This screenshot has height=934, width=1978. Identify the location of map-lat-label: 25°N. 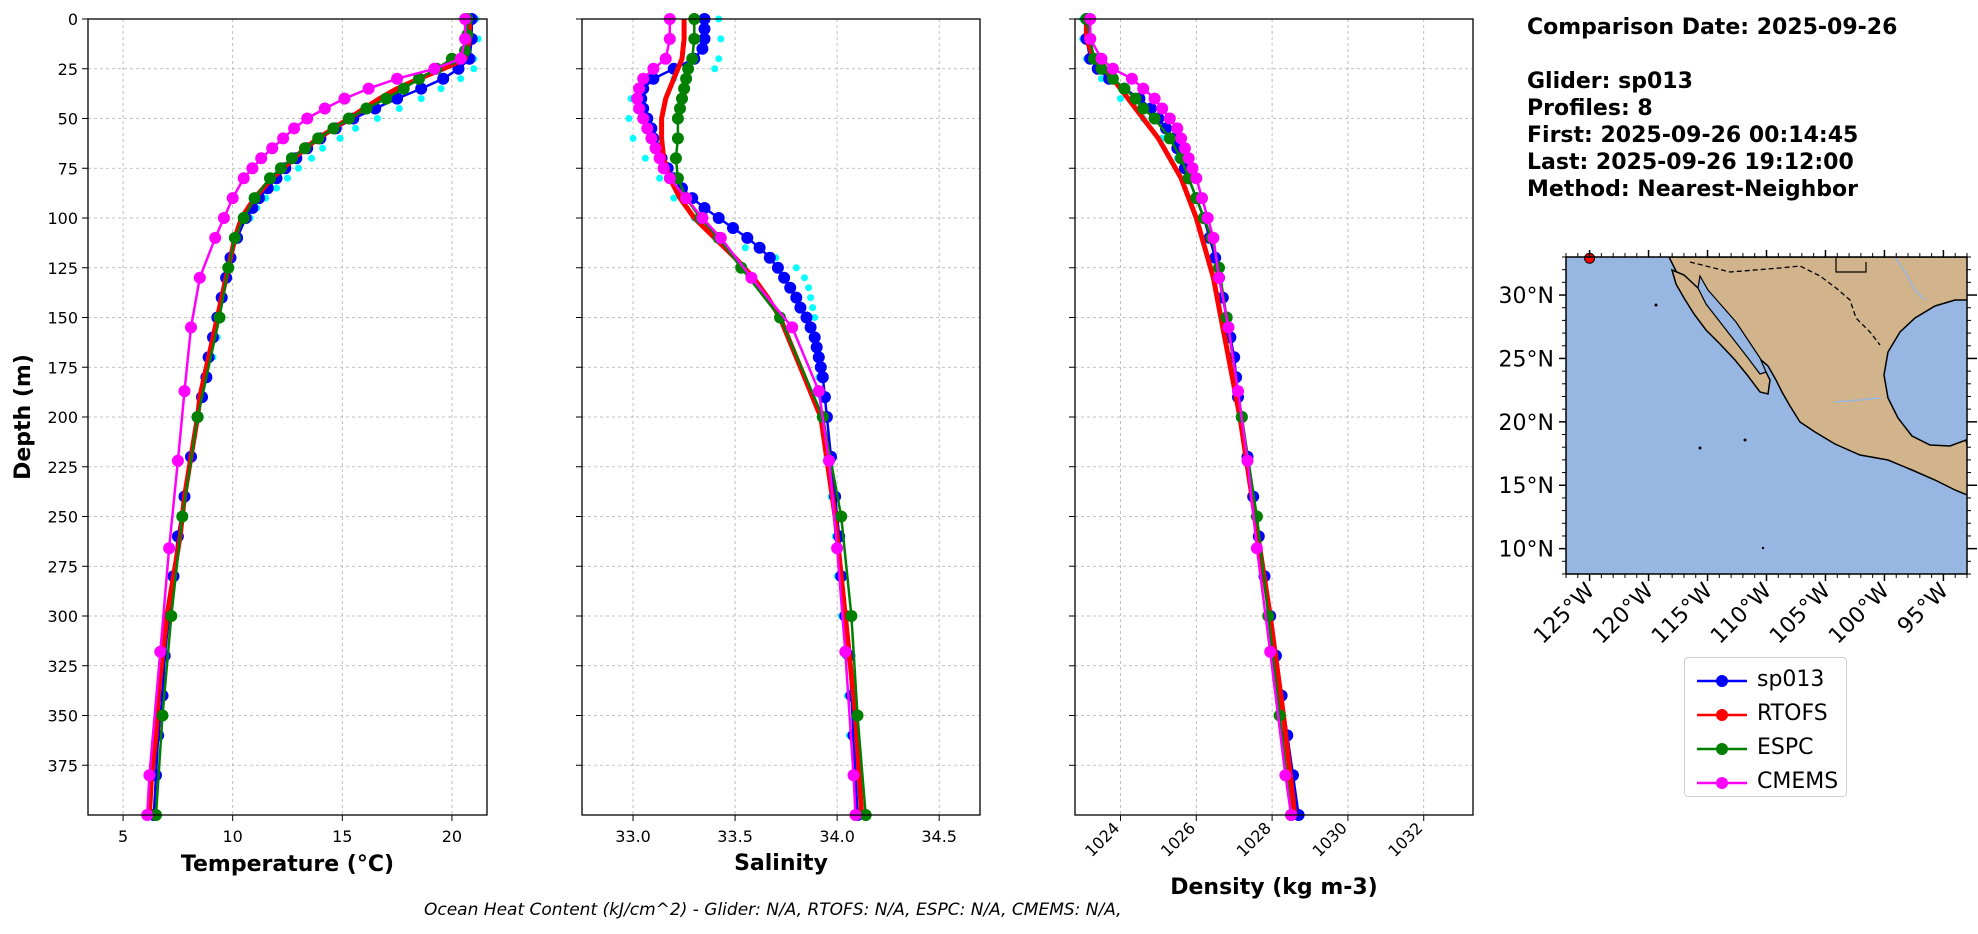
(1526, 359).